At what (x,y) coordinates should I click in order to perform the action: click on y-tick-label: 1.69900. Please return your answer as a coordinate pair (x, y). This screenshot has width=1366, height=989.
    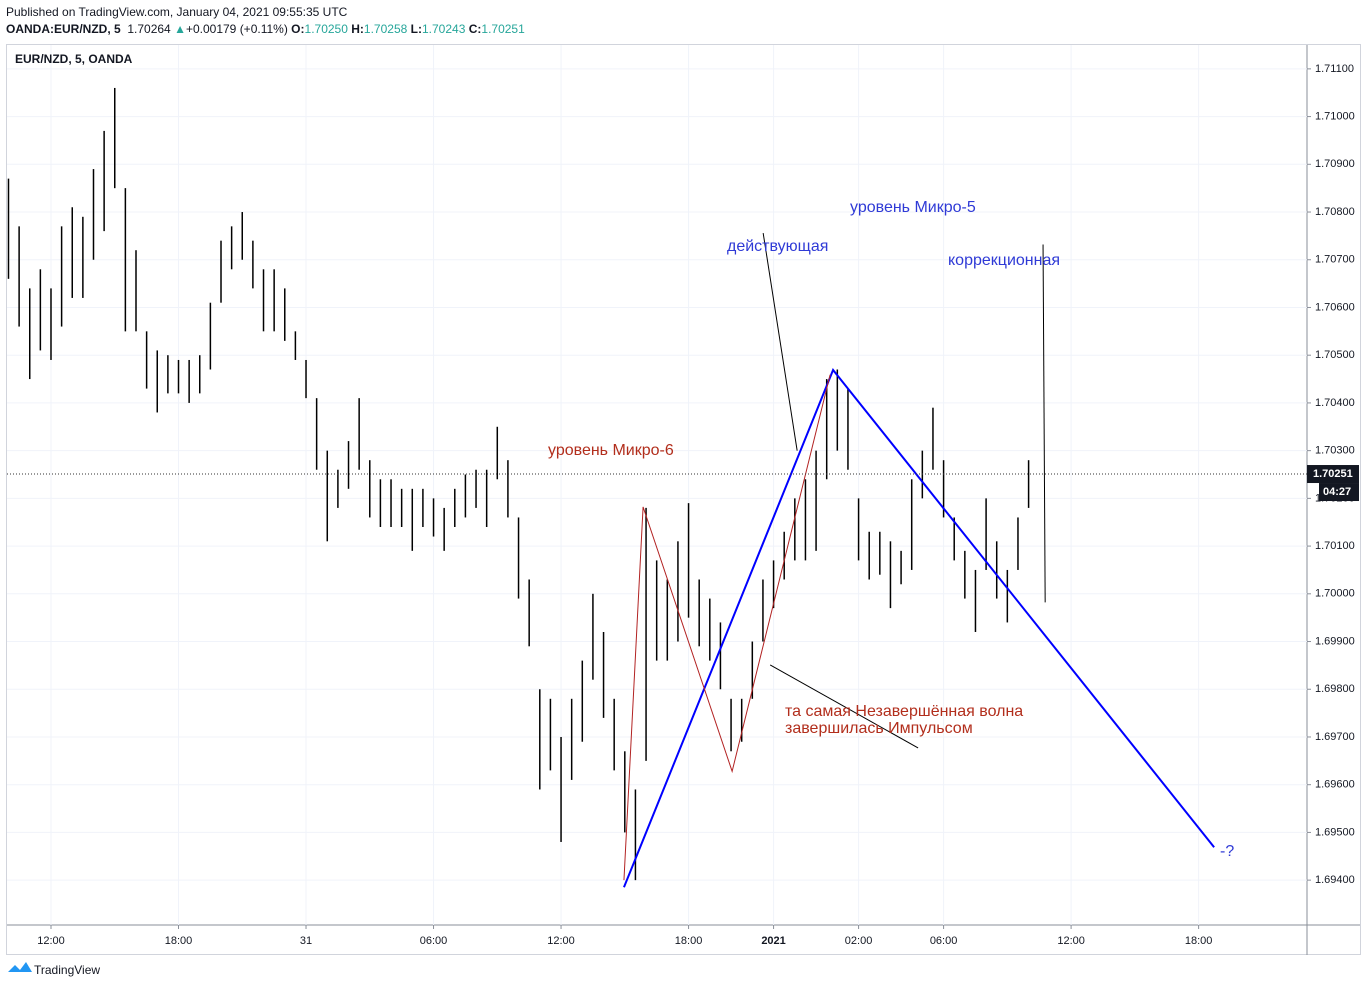
    Looking at the image, I should click on (1335, 641).